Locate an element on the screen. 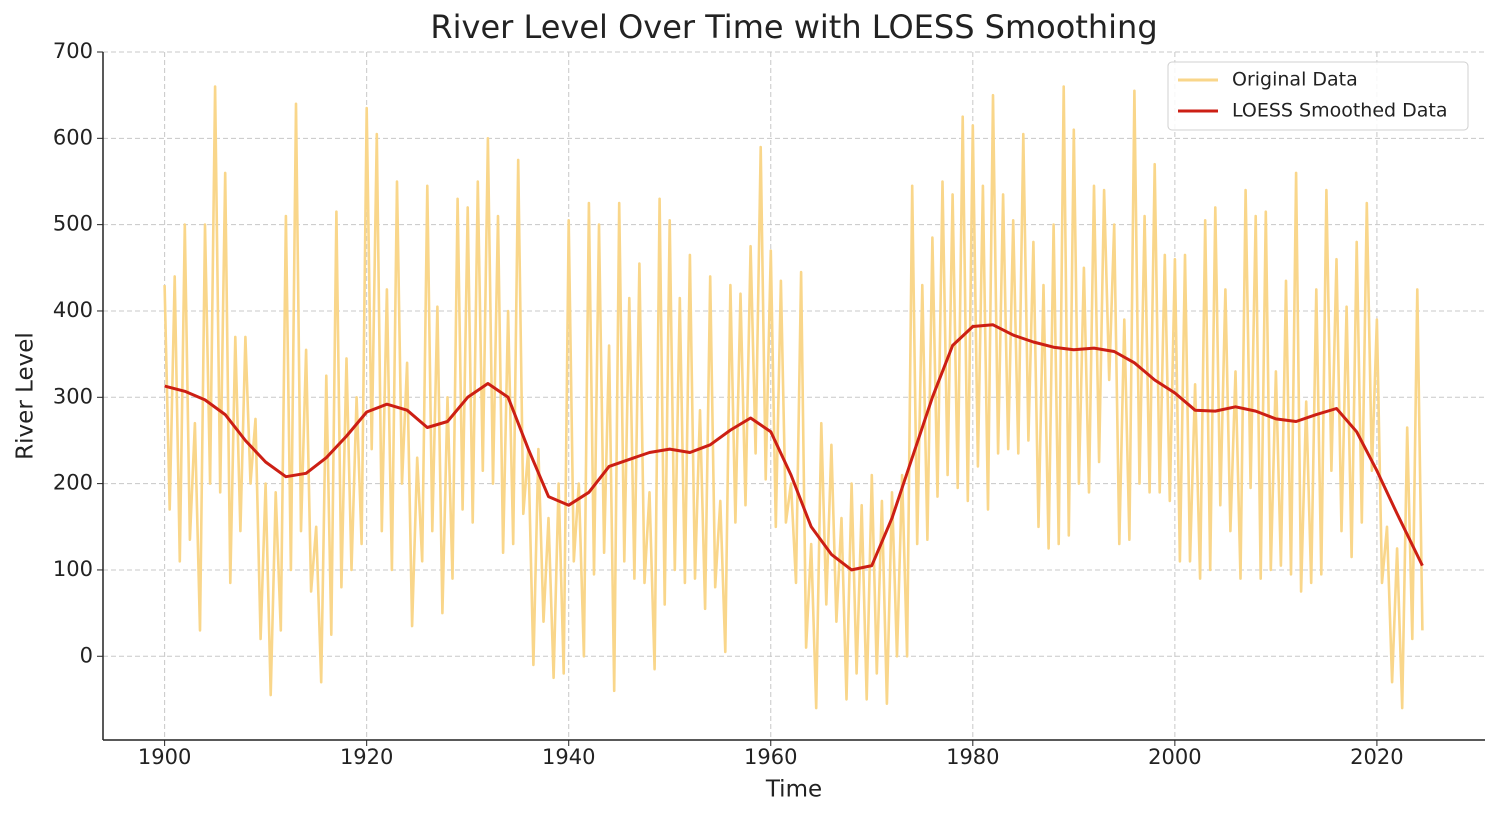 This screenshot has width=1500, height=819. y-tick-label: 500 is located at coordinates (73, 224).